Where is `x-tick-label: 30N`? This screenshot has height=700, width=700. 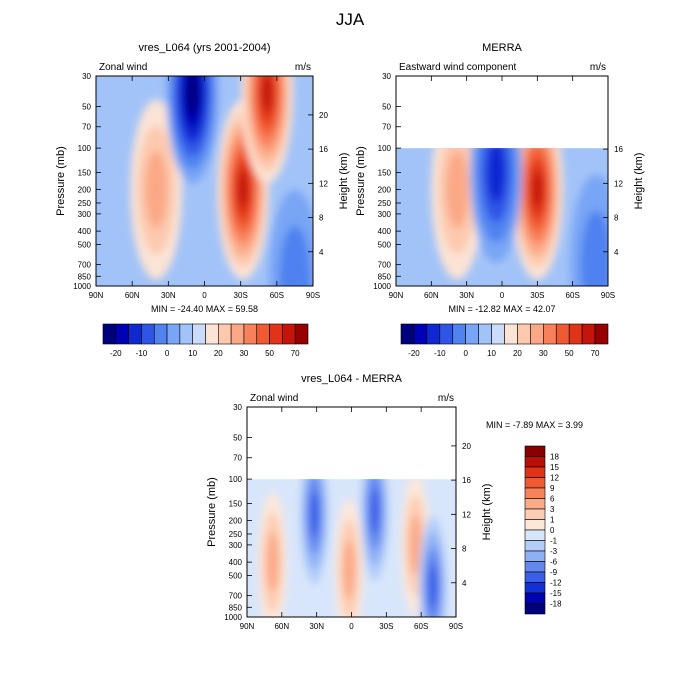
x-tick-label: 30N is located at coordinates (168, 295).